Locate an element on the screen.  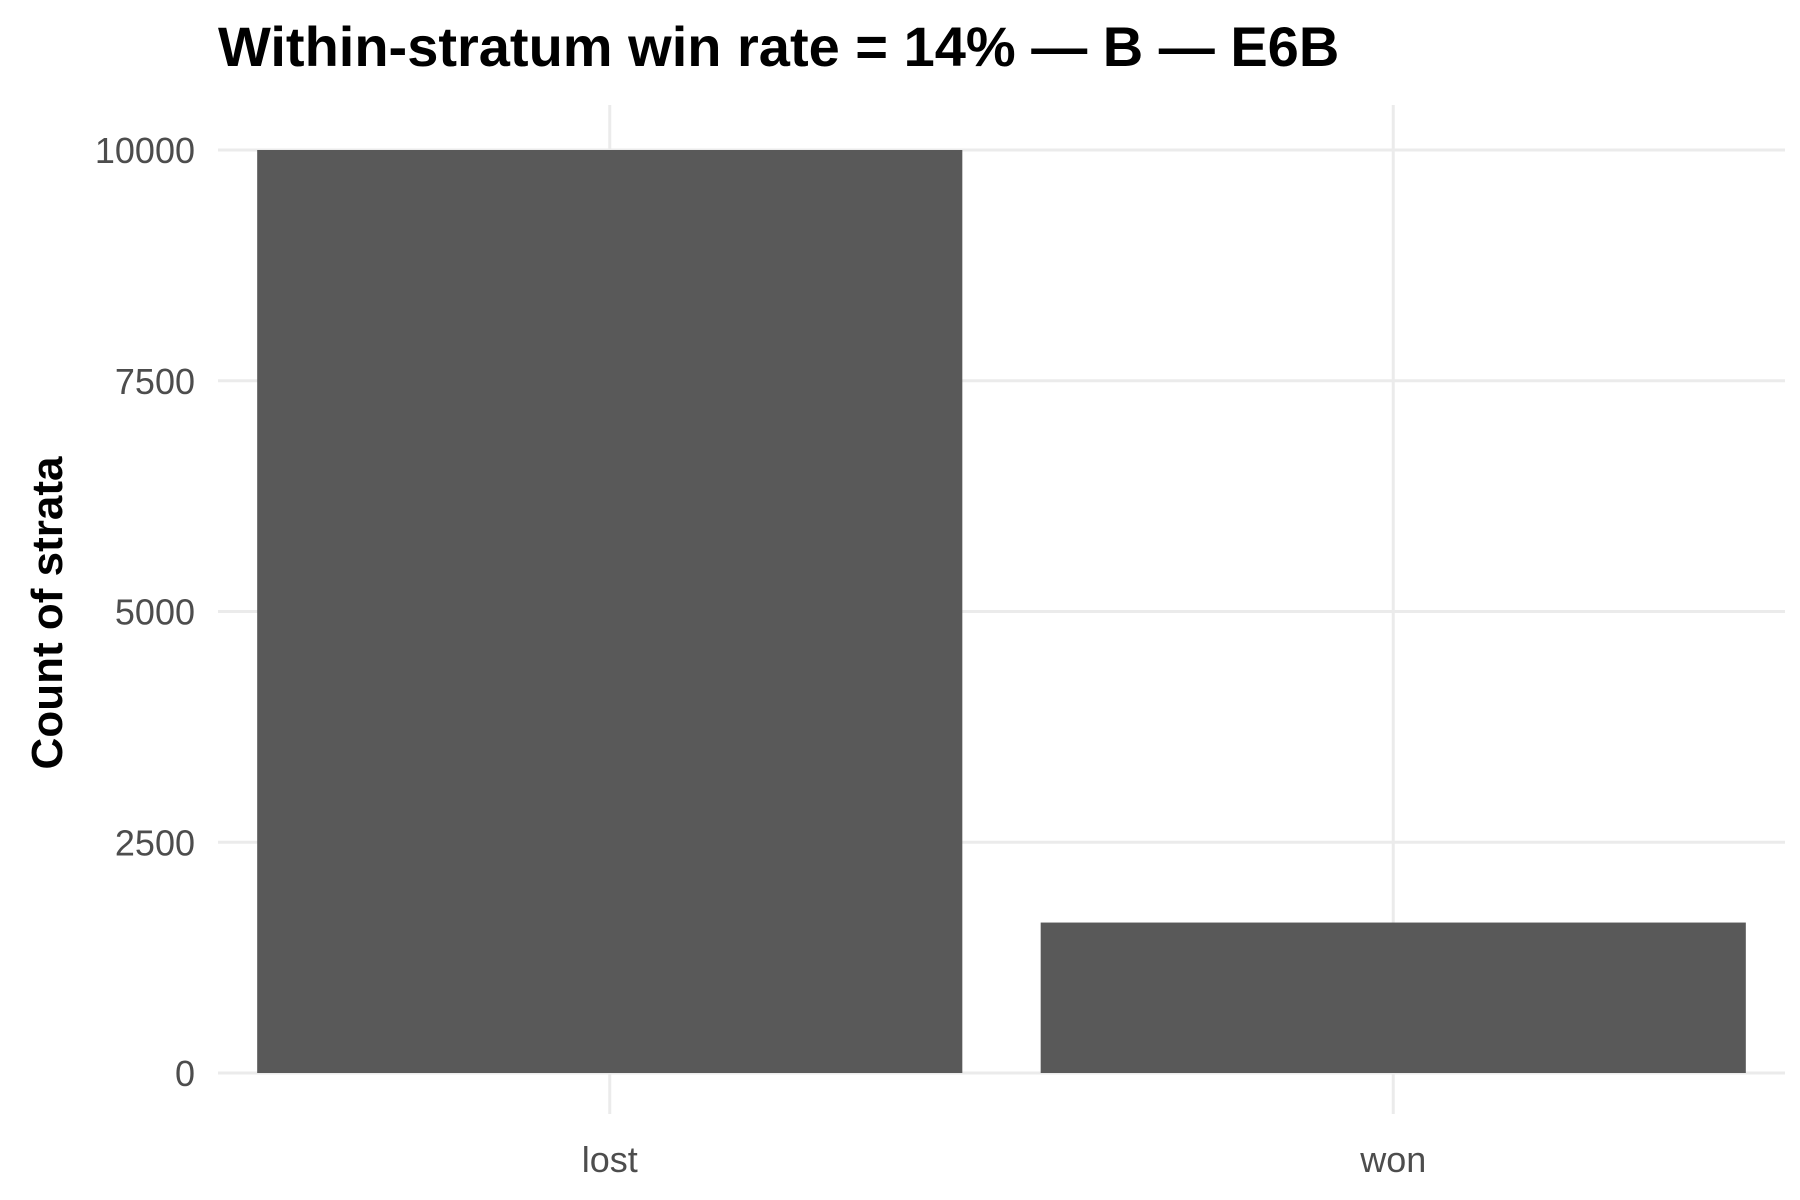
x-tick-label: lost is located at coordinates (610, 1159).